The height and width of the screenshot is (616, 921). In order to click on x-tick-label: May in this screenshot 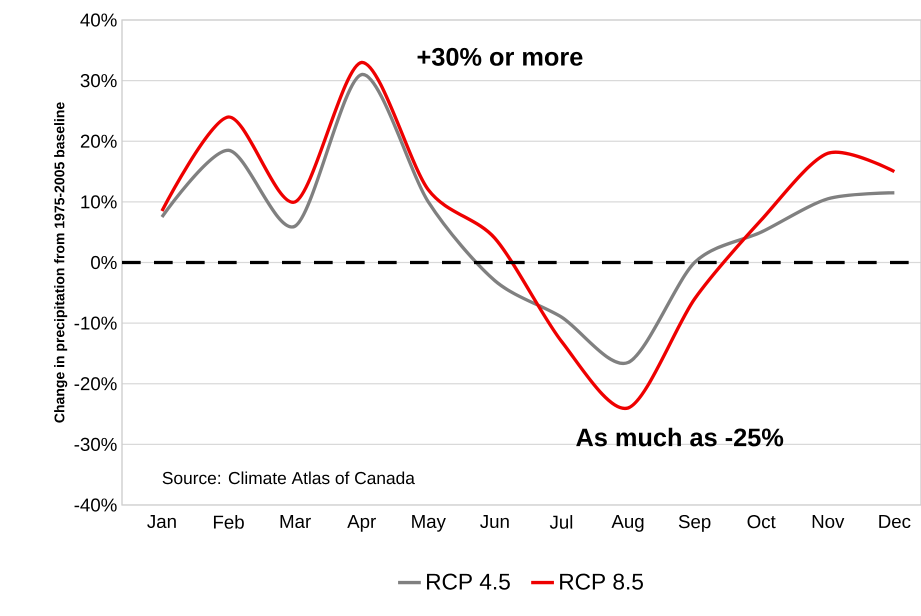, I will do `click(429, 523)`.